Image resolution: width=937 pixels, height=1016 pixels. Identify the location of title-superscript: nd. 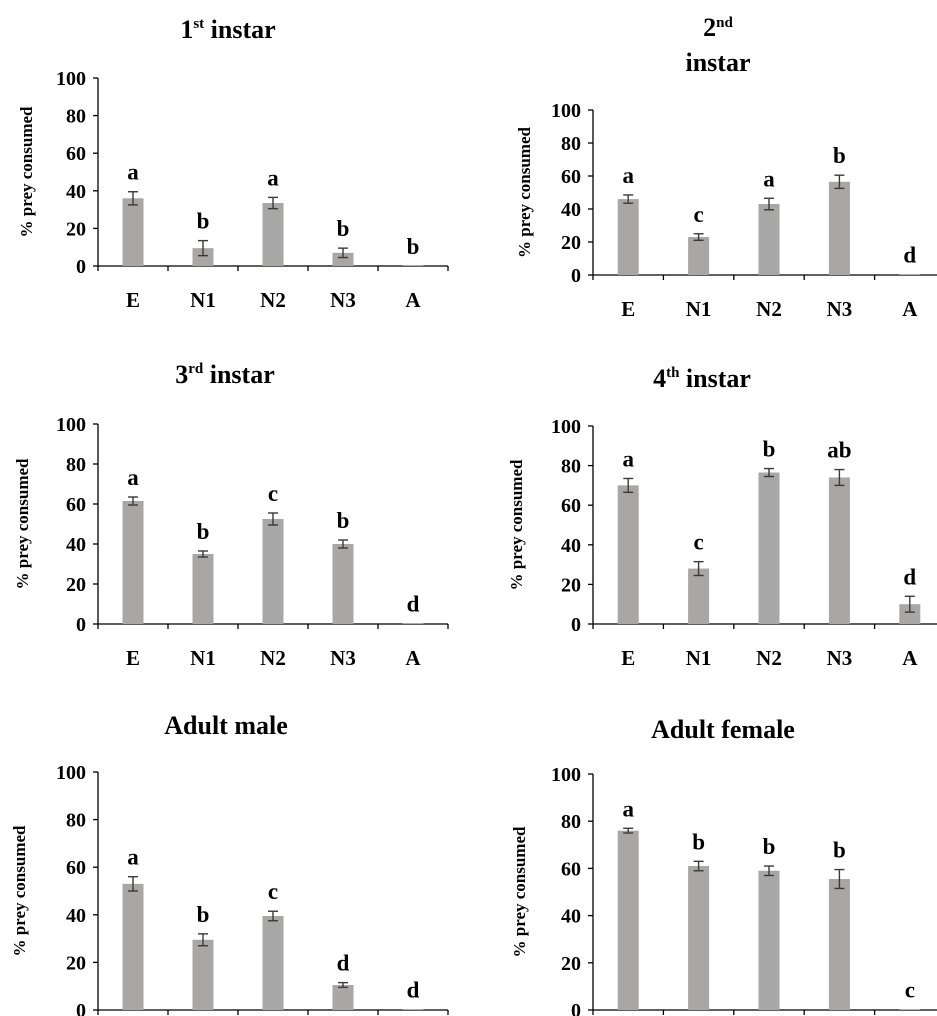
(724, 23).